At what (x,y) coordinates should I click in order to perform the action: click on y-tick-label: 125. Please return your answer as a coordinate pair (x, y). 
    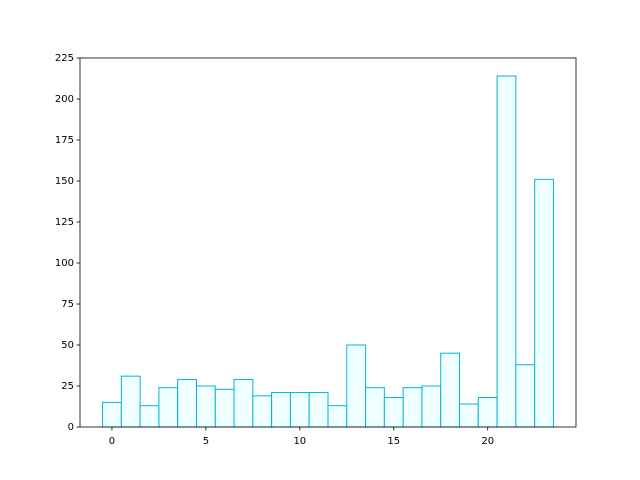
    Looking at the image, I should click on (64, 222).